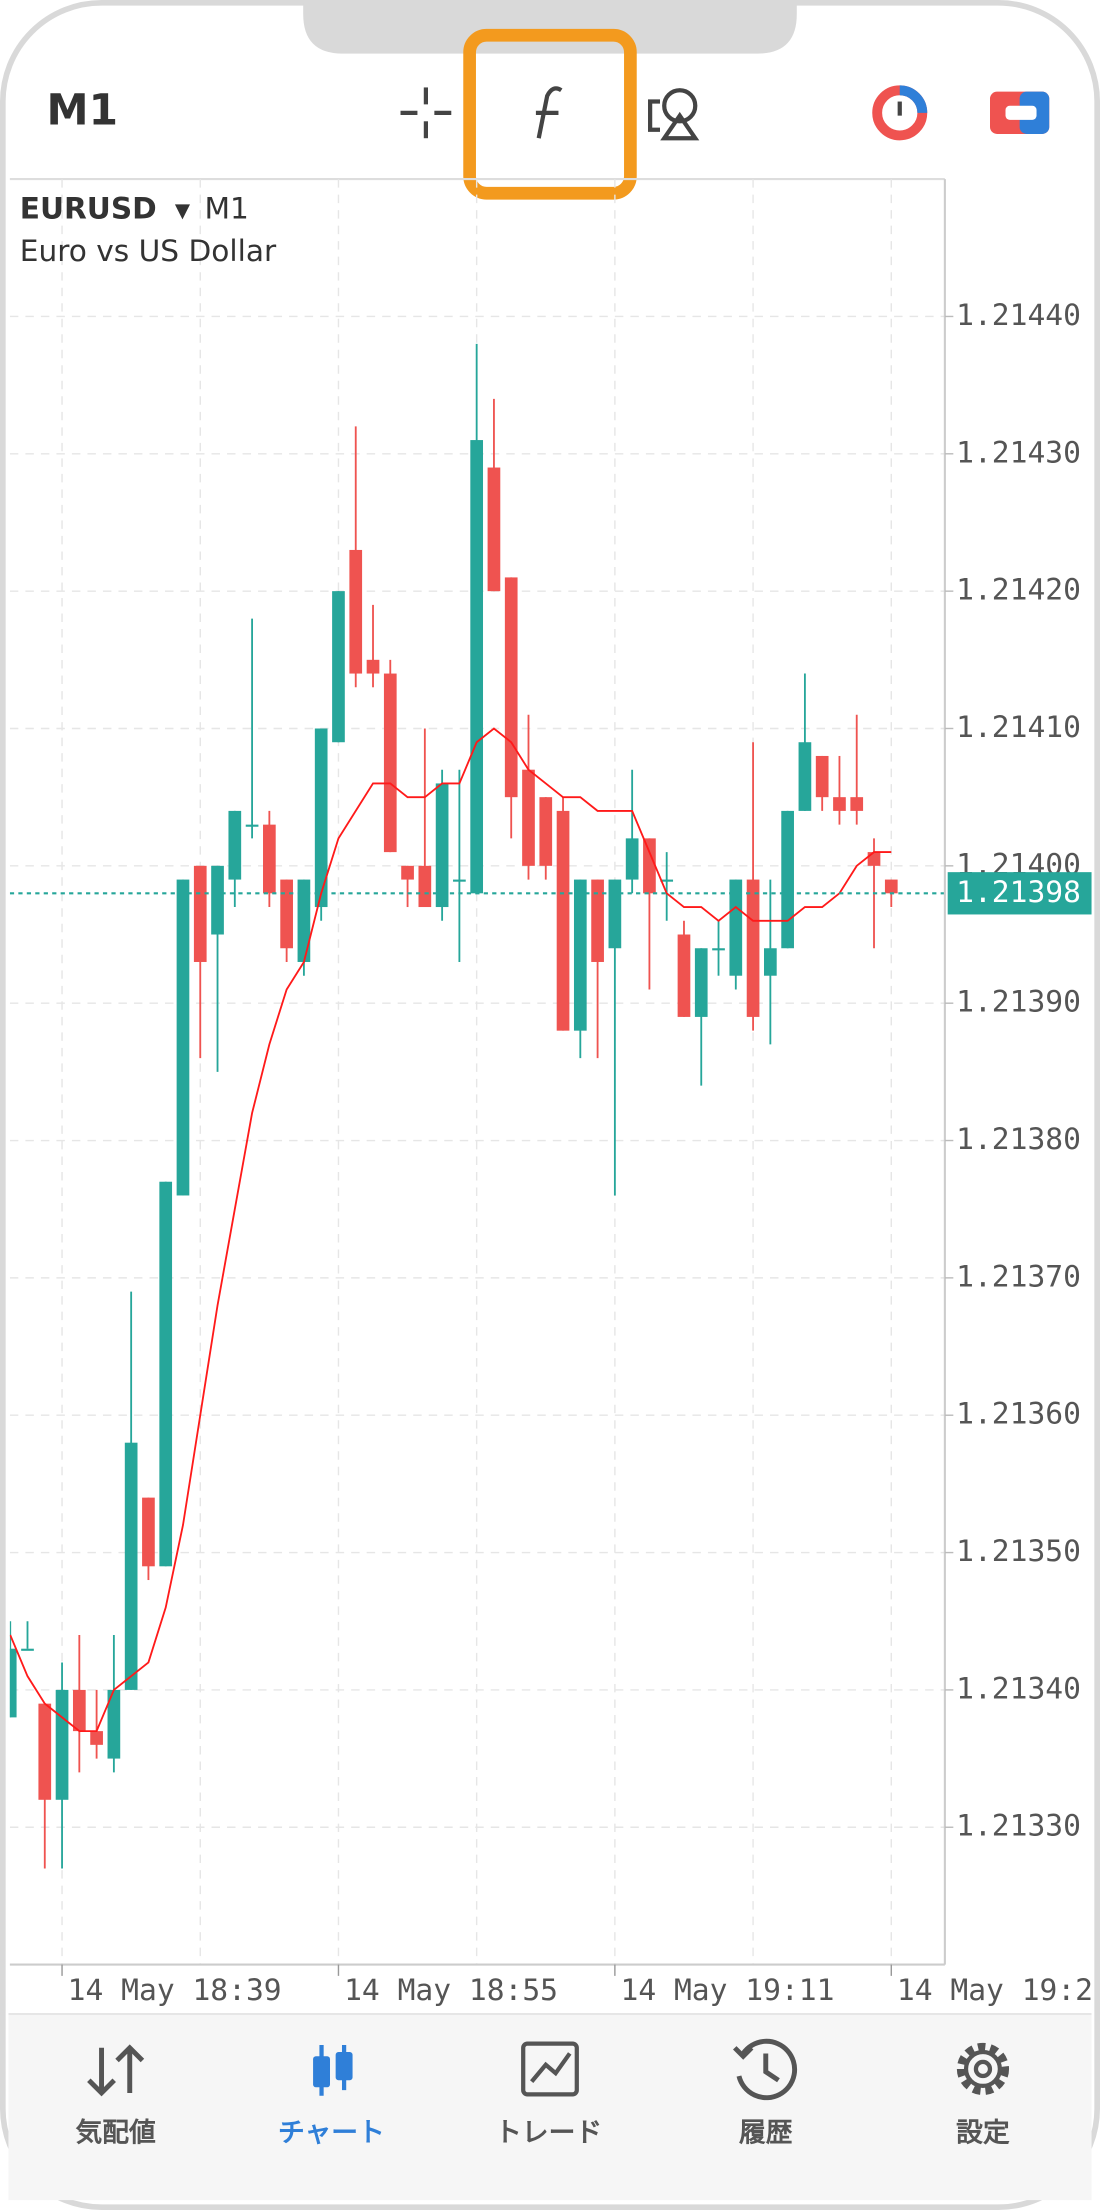  Describe the element at coordinates (1018, 1002) in the screenshot. I see `y-tick-label: 1.21390` at that location.